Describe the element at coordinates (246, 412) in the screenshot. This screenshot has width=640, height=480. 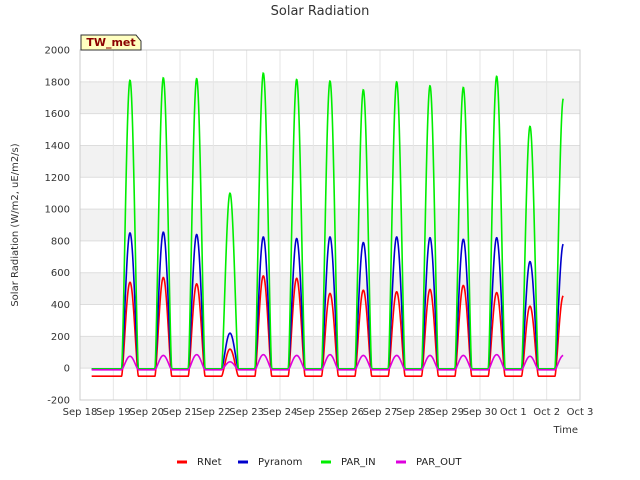
I see `x-tick-label: Sep 23` at that location.